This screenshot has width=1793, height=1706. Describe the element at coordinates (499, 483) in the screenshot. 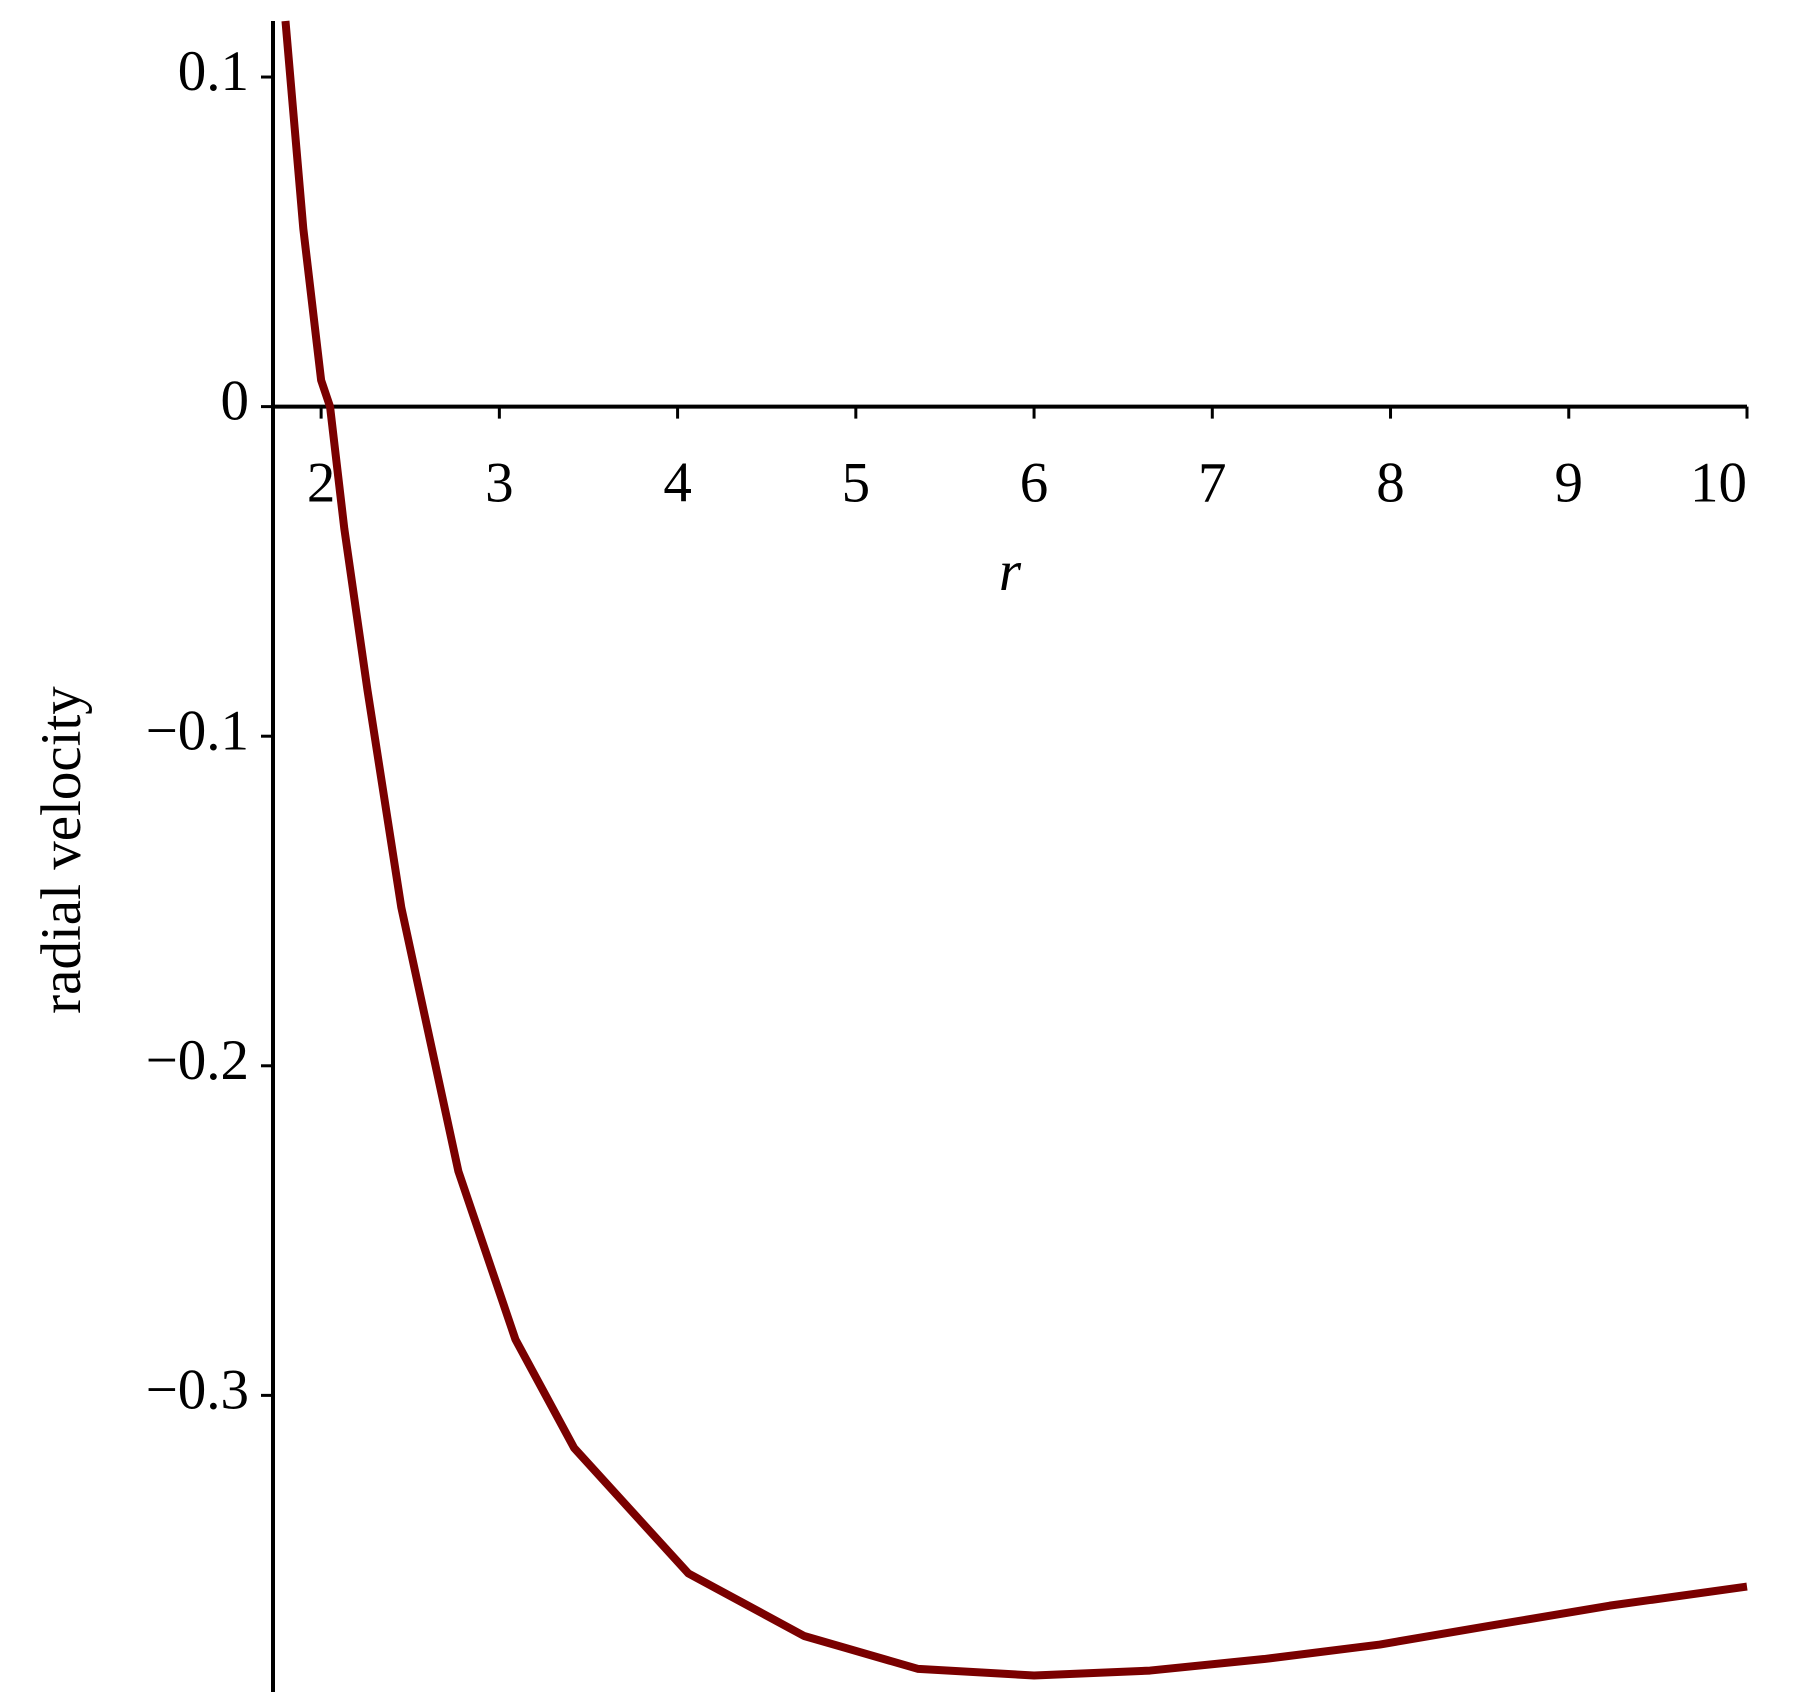

I see `x-tick-label: 3` at that location.